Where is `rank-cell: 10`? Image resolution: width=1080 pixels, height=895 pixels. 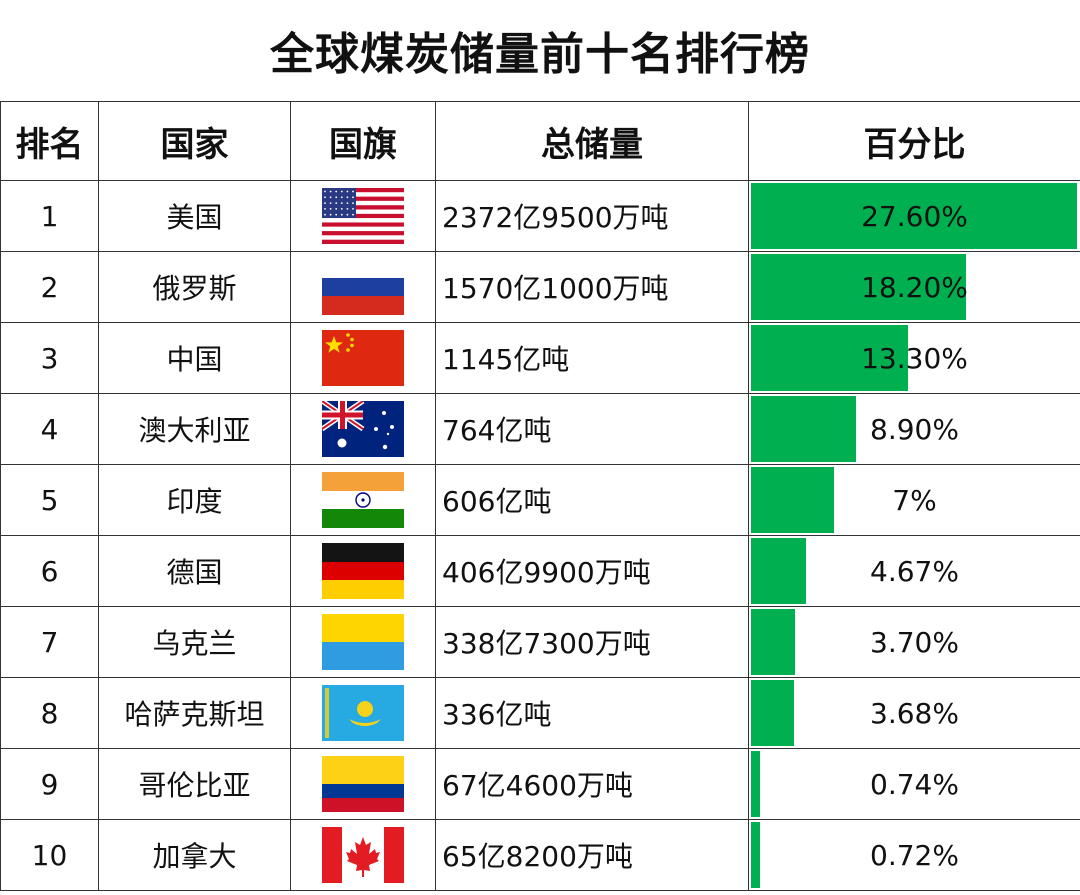
rank-cell: 10 is located at coordinates (49, 855).